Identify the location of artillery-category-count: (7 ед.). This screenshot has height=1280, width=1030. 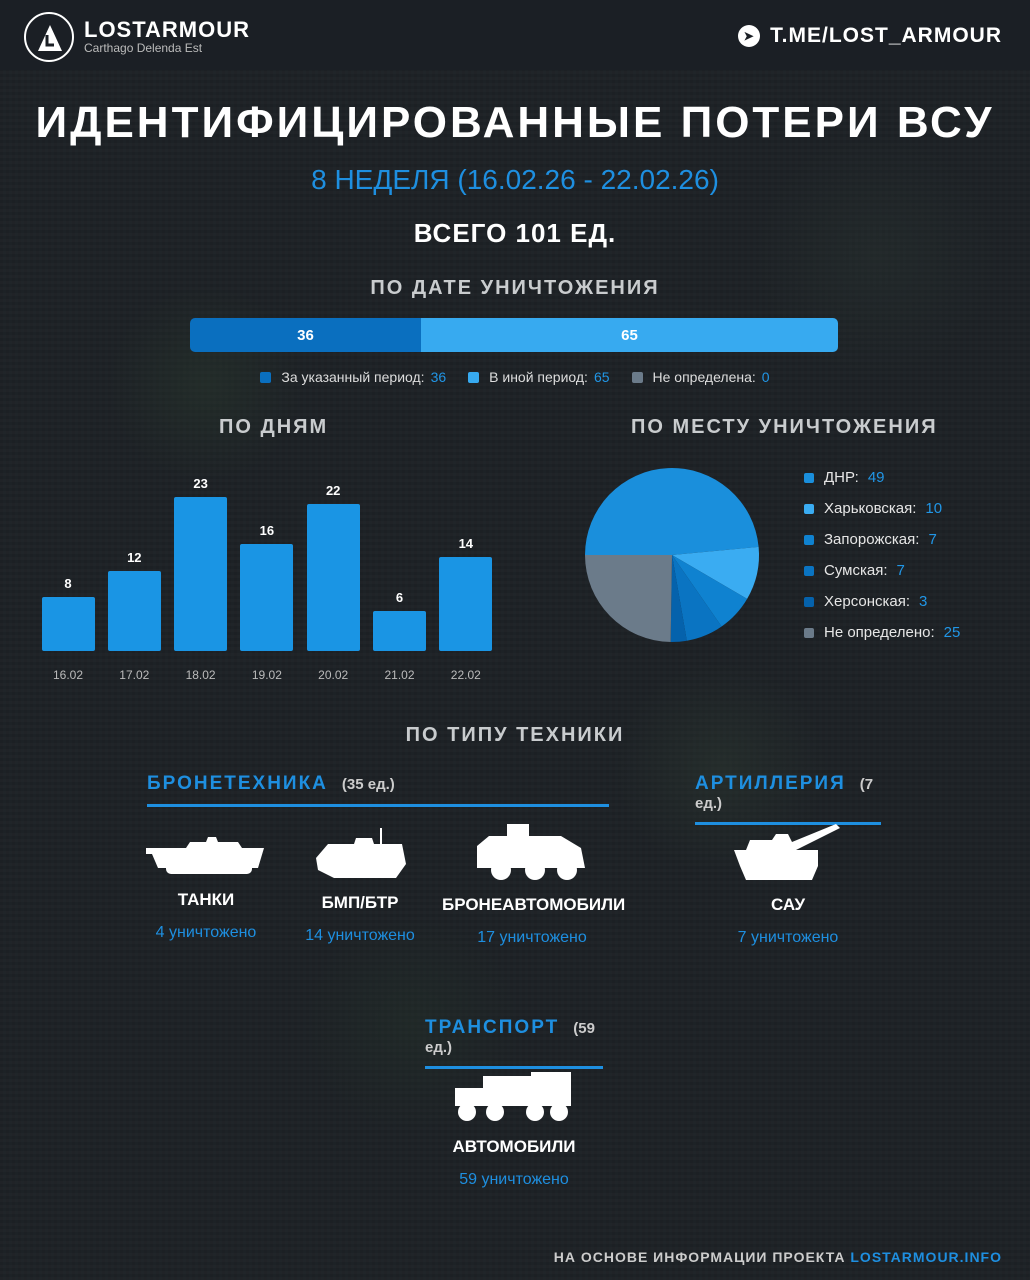
(784, 794).